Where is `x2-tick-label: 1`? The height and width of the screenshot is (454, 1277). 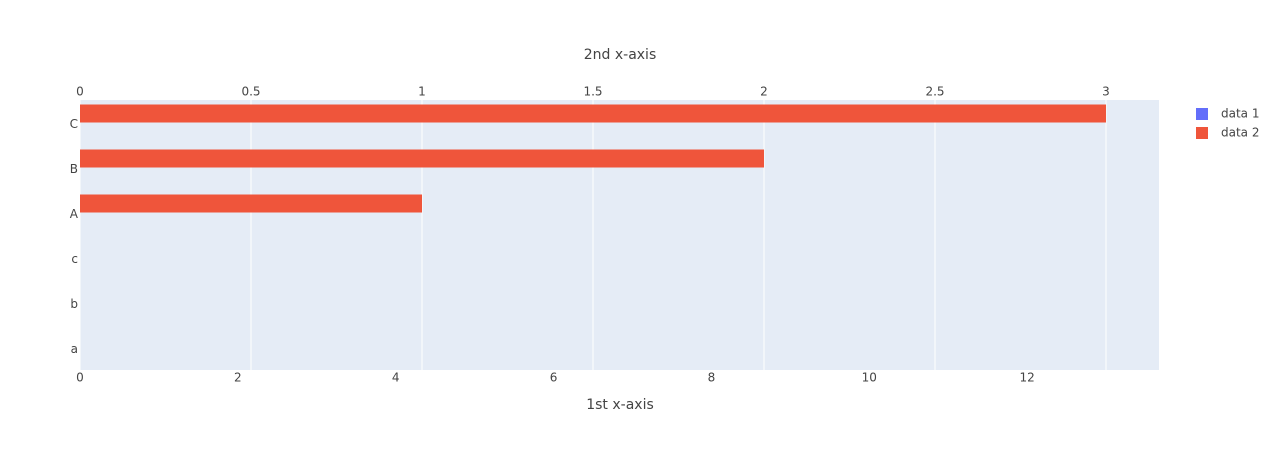 x2-tick-label: 1 is located at coordinates (422, 92).